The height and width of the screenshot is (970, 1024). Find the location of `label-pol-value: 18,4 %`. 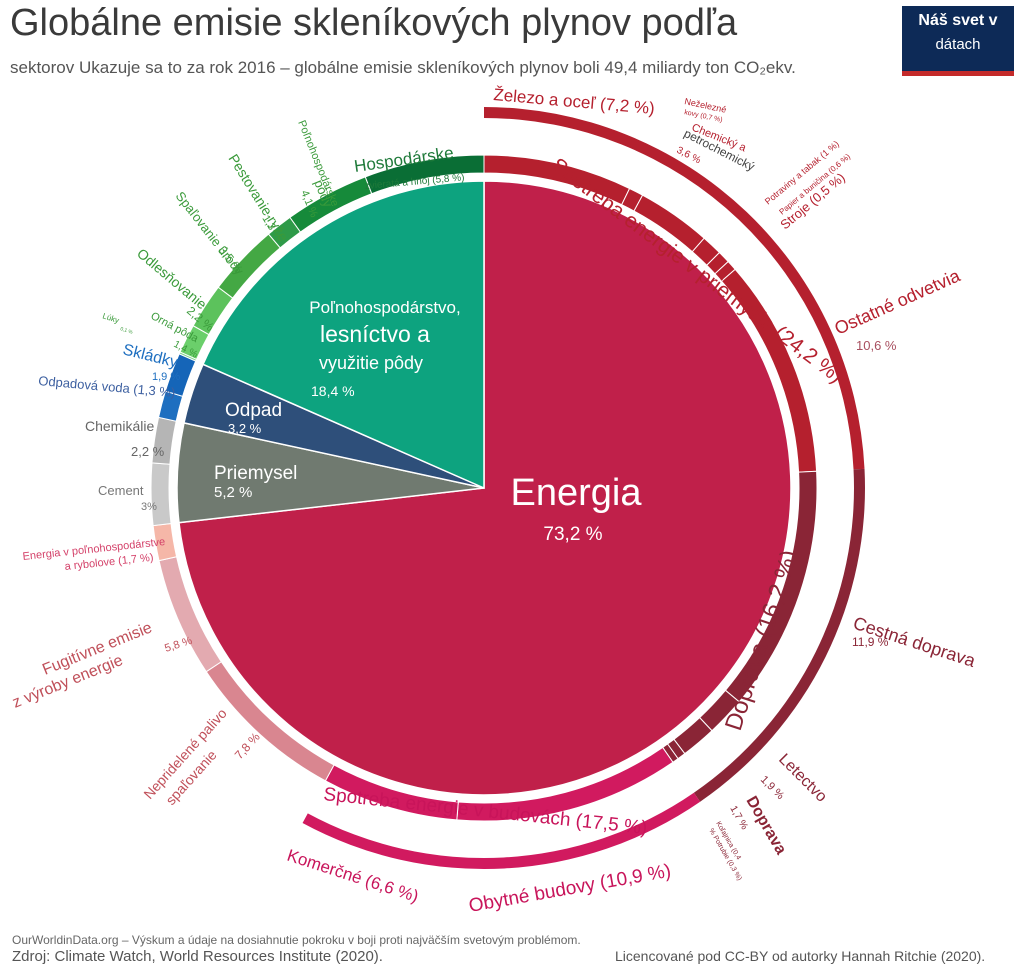

label-pol-value: 18,4 % is located at coordinates (333, 391).